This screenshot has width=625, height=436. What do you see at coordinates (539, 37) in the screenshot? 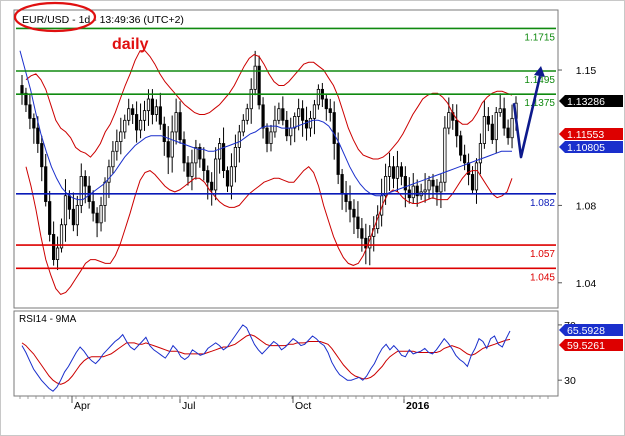
I see `level-label: 1.1715` at bounding box center [539, 37].